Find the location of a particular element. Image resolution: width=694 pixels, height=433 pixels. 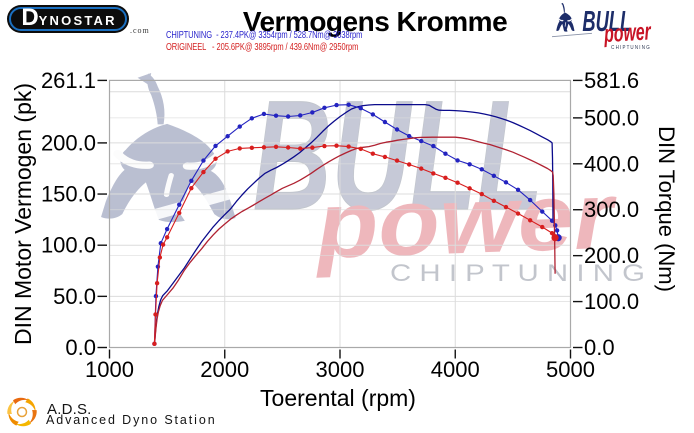

dynostar-domain-suffix: .com is located at coordinates (140, 30).